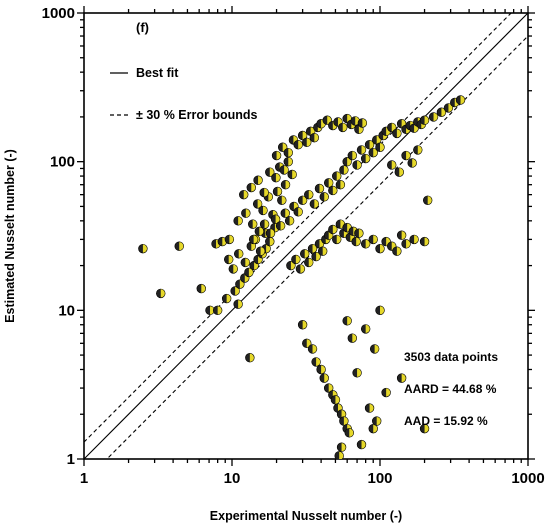 This screenshot has height=528, width=550. What do you see at coordinates (71, 459) in the screenshot?
I see `y-tick-label: 1` at bounding box center [71, 459].